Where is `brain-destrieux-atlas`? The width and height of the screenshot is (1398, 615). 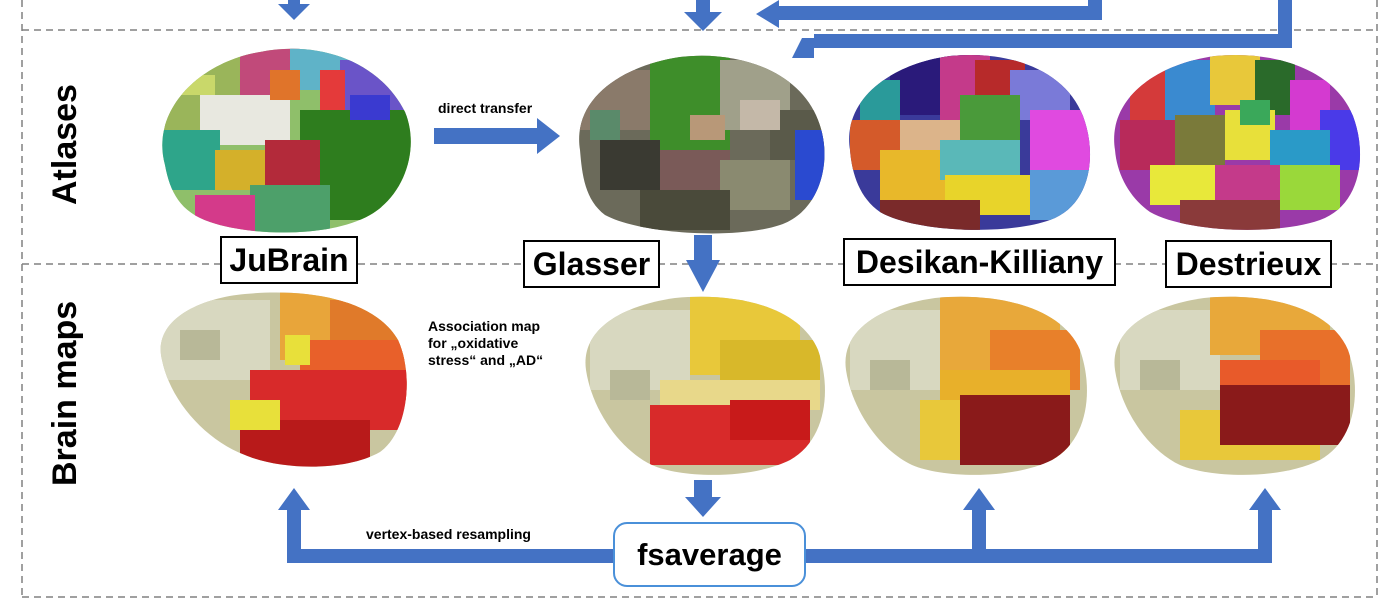
brain-destrieux-atlas is located at coordinates (1237, 142).